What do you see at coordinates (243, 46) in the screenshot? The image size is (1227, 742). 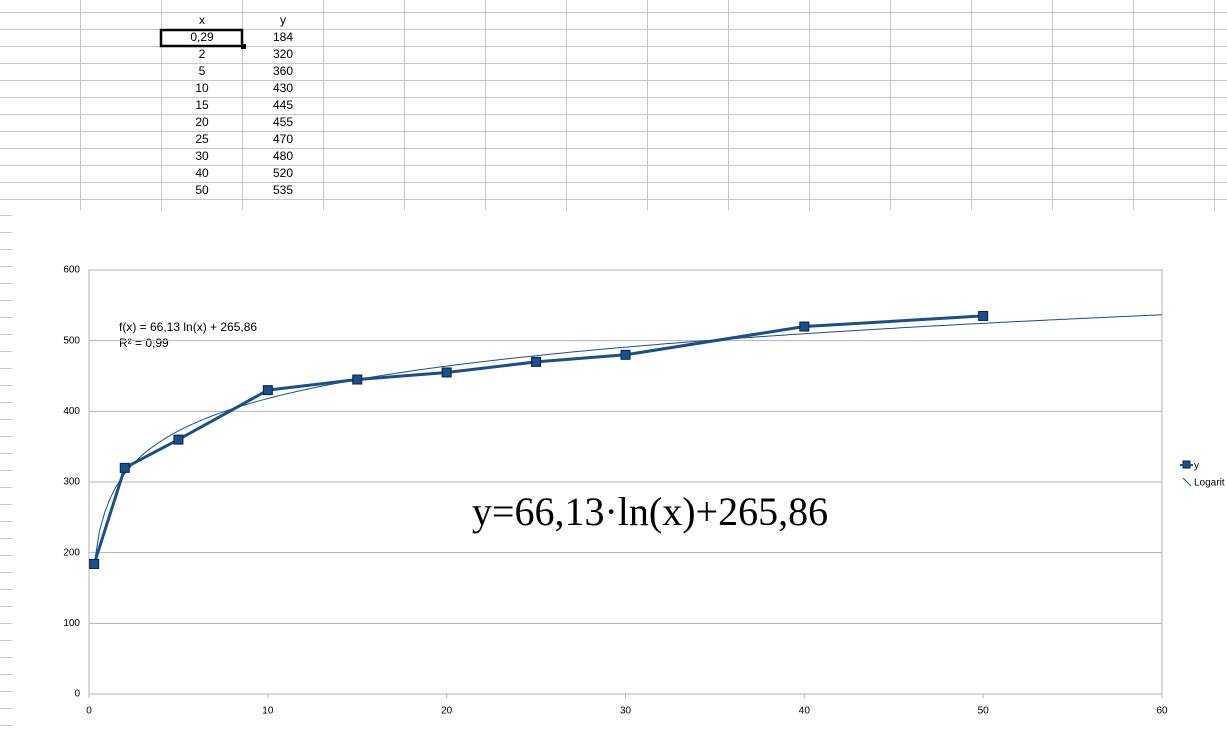 I see `fill-handle` at bounding box center [243, 46].